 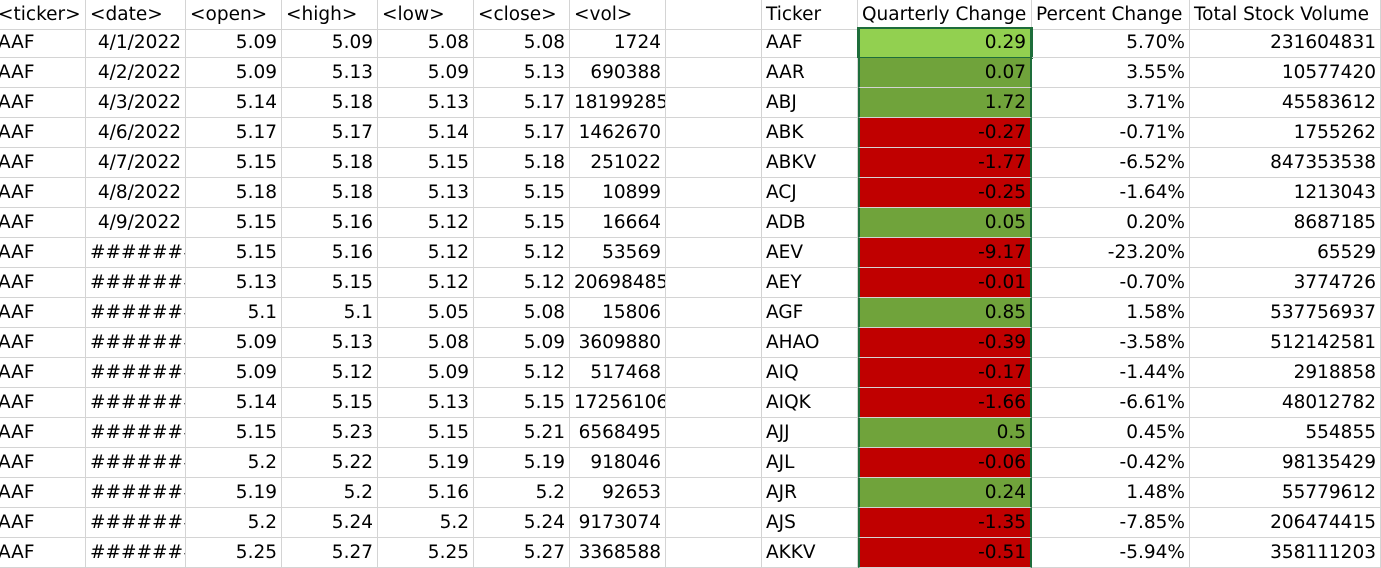 I want to click on cell-percent-change: -23.20%, so click(x=1111, y=253).